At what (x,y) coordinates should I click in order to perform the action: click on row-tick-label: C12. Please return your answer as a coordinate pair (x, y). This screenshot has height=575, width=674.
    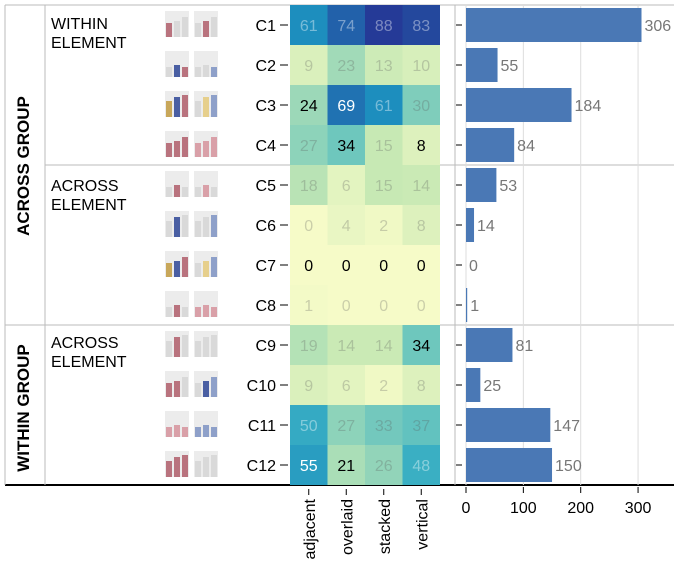
    Looking at the image, I should click on (261, 466).